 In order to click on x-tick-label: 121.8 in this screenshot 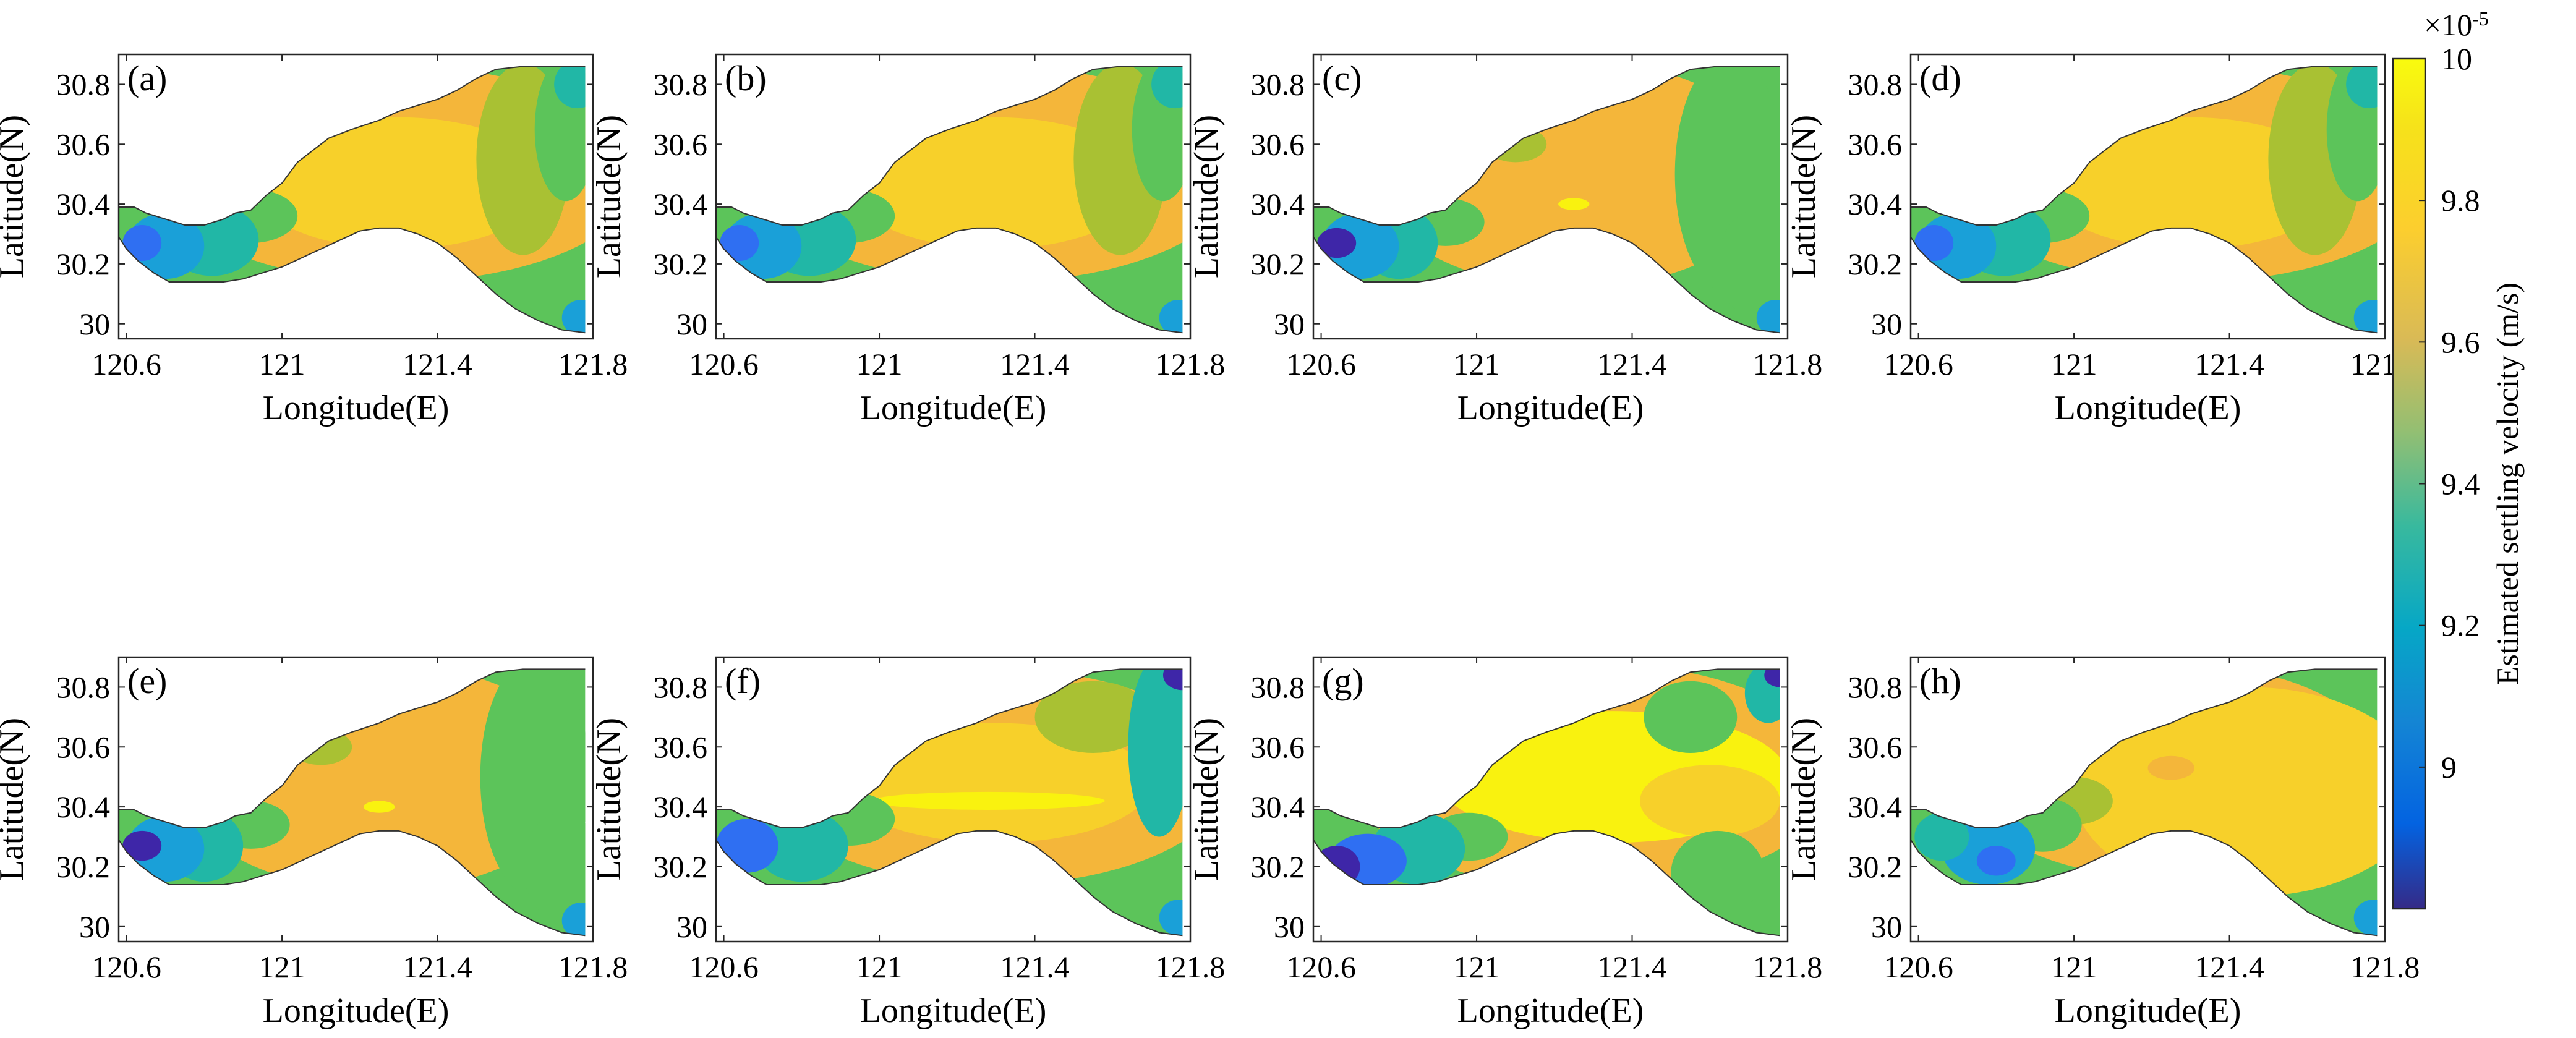, I will do `click(593, 364)`.